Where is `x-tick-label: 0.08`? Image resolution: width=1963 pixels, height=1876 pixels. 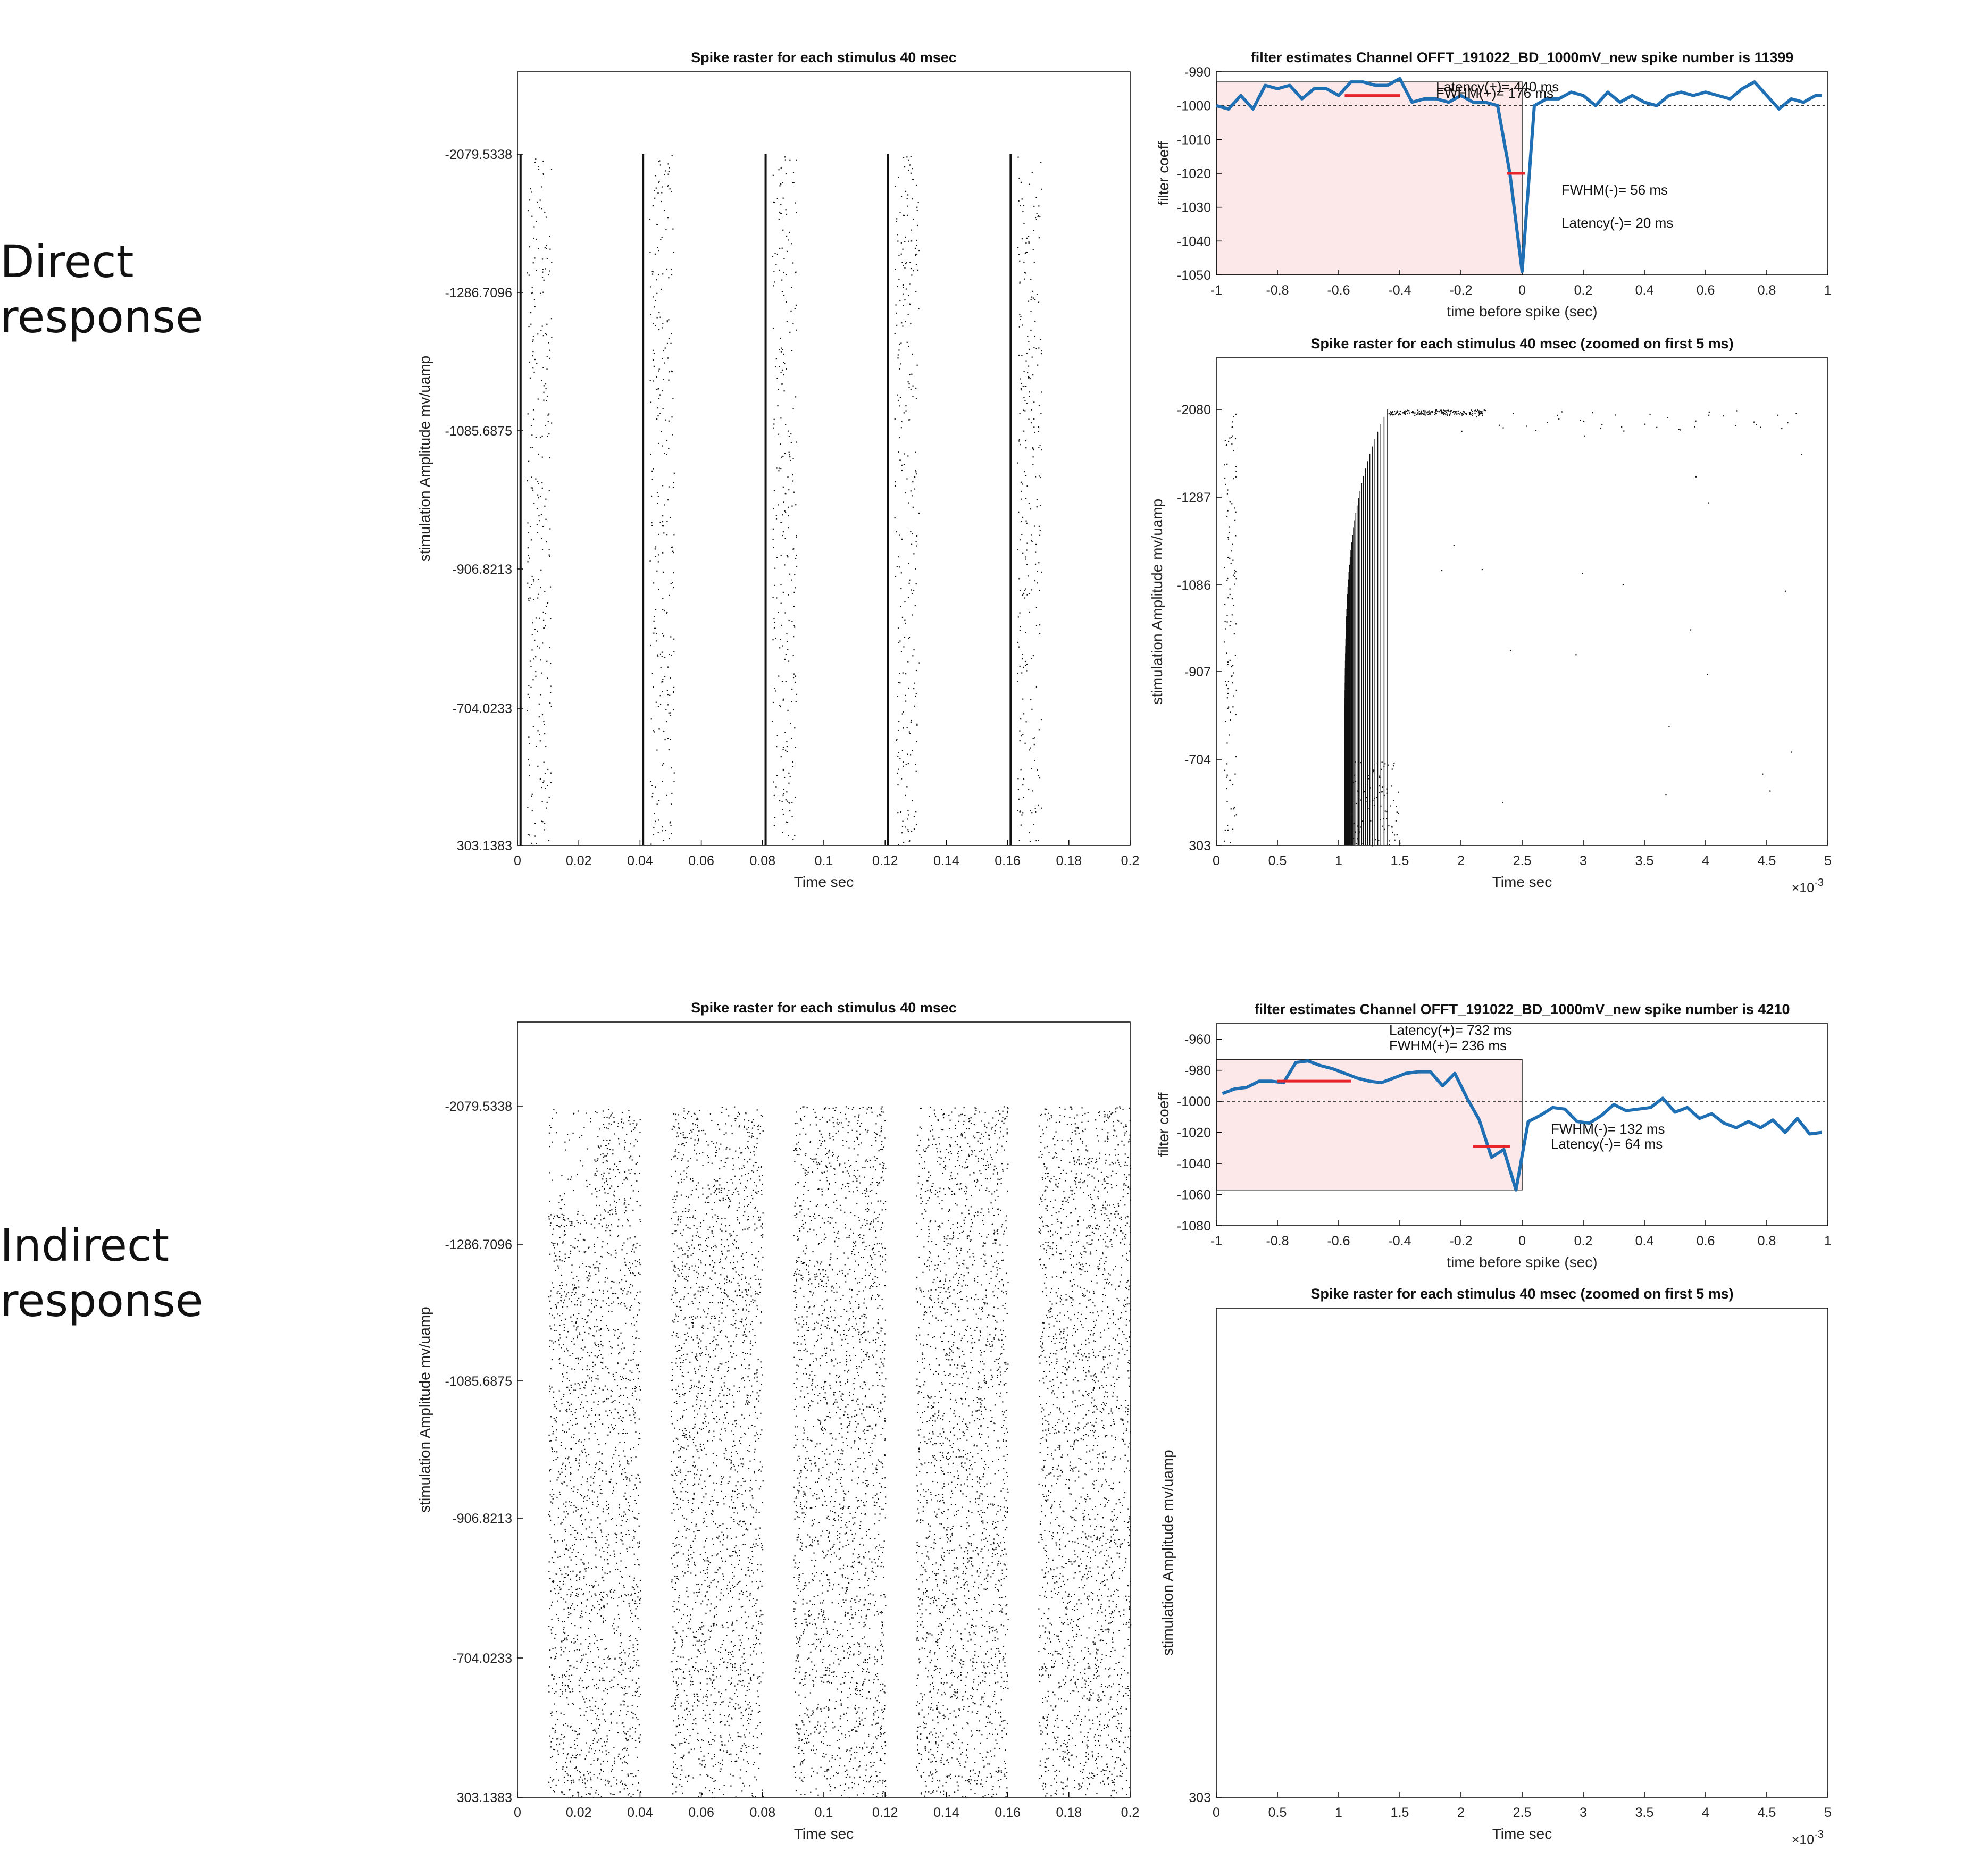
x-tick-label: 0.08 is located at coordinates (762, 860).